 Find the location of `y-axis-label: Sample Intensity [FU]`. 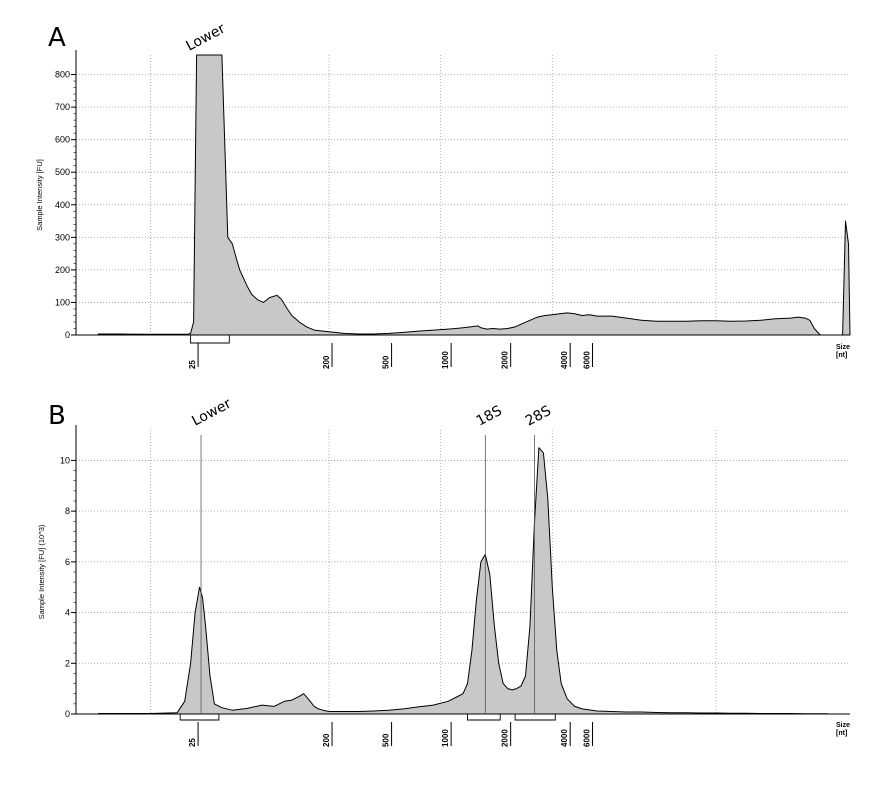

y-axis-label: Sample Intensity [FU] is located at coordinates (39, 195).